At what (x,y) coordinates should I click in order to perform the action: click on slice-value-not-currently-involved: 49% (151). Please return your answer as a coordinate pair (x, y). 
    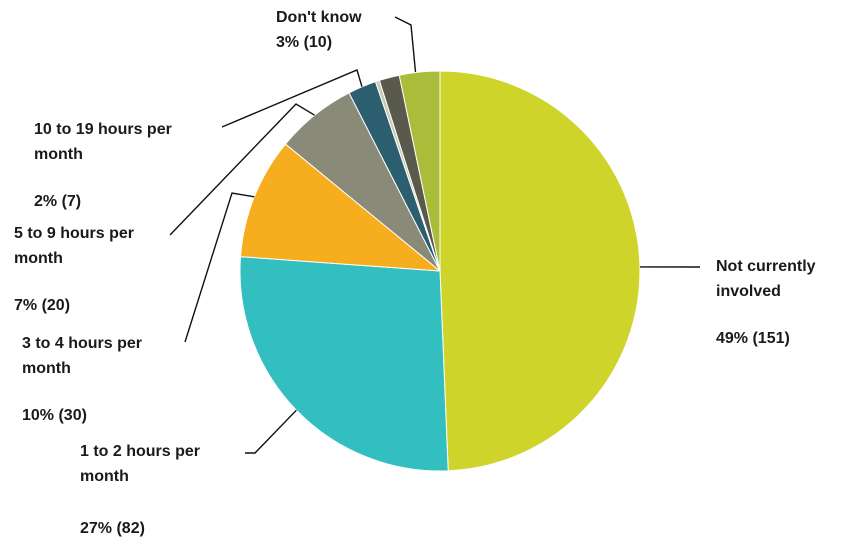
    Looking at the image, I should click on (753, 338).